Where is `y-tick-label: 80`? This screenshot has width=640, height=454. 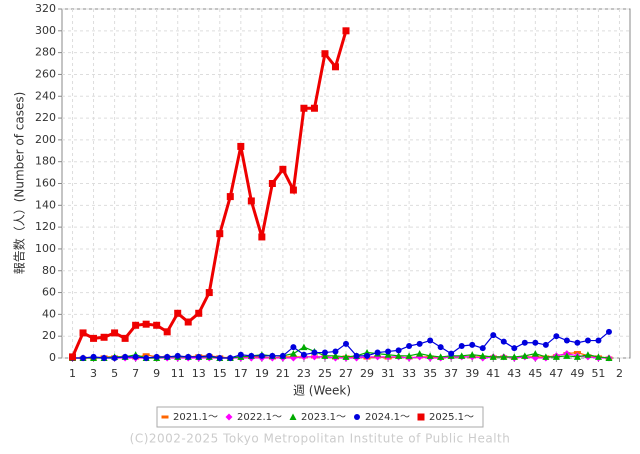
y-tick-label: 80 is located at coordinates (49, 270).